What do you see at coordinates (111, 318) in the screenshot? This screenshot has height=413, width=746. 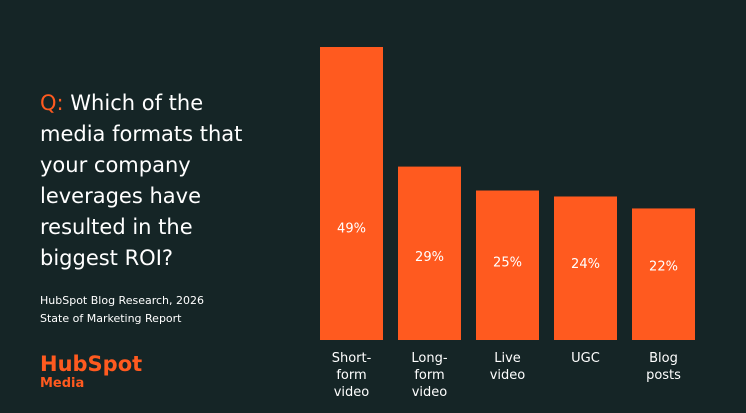 I see `source-line: State of Marketing Report` at bounding box center [111, 318].